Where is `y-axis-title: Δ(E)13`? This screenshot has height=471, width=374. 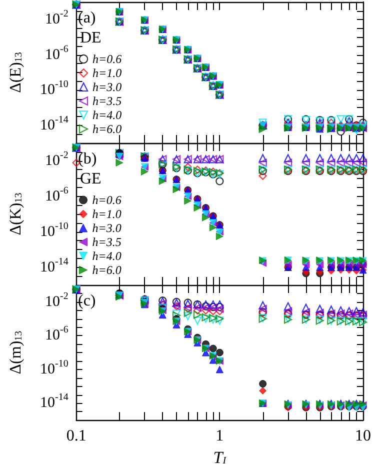 y-axis-title: Δ(E)13 is located at coordinates (16, 72).